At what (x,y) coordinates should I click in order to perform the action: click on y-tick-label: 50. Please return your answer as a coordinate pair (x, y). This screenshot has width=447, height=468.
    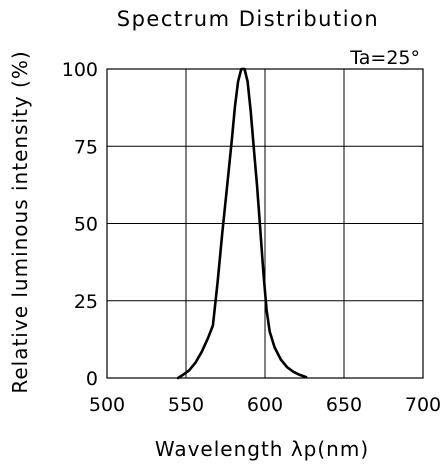
    Looking at the image, I should click on (86, 225).